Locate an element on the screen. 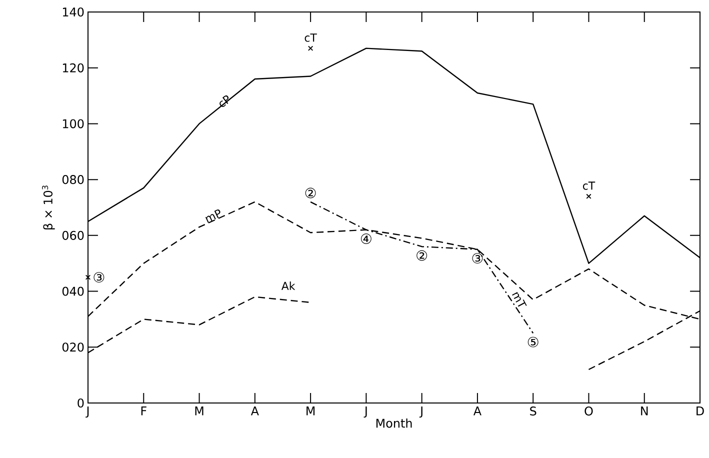 Image resolution: width=709 pixels, height=458 pixels. x-axis-title: Month is located at coordinates (394, 423).